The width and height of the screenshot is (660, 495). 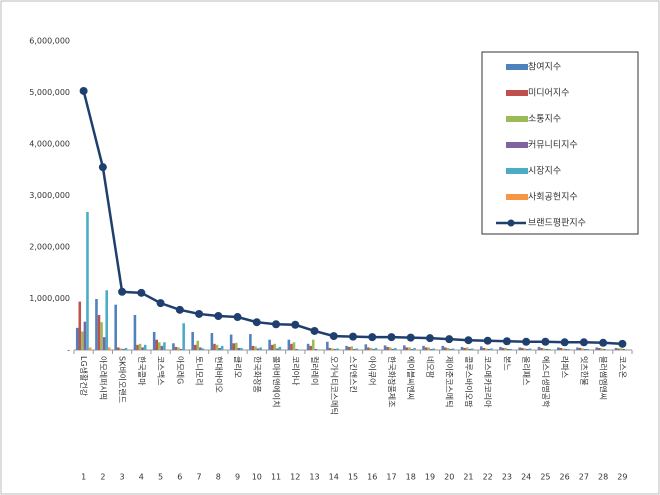 I want to click on x-tick-label: 컬러레이, so click(x=315, y=370).